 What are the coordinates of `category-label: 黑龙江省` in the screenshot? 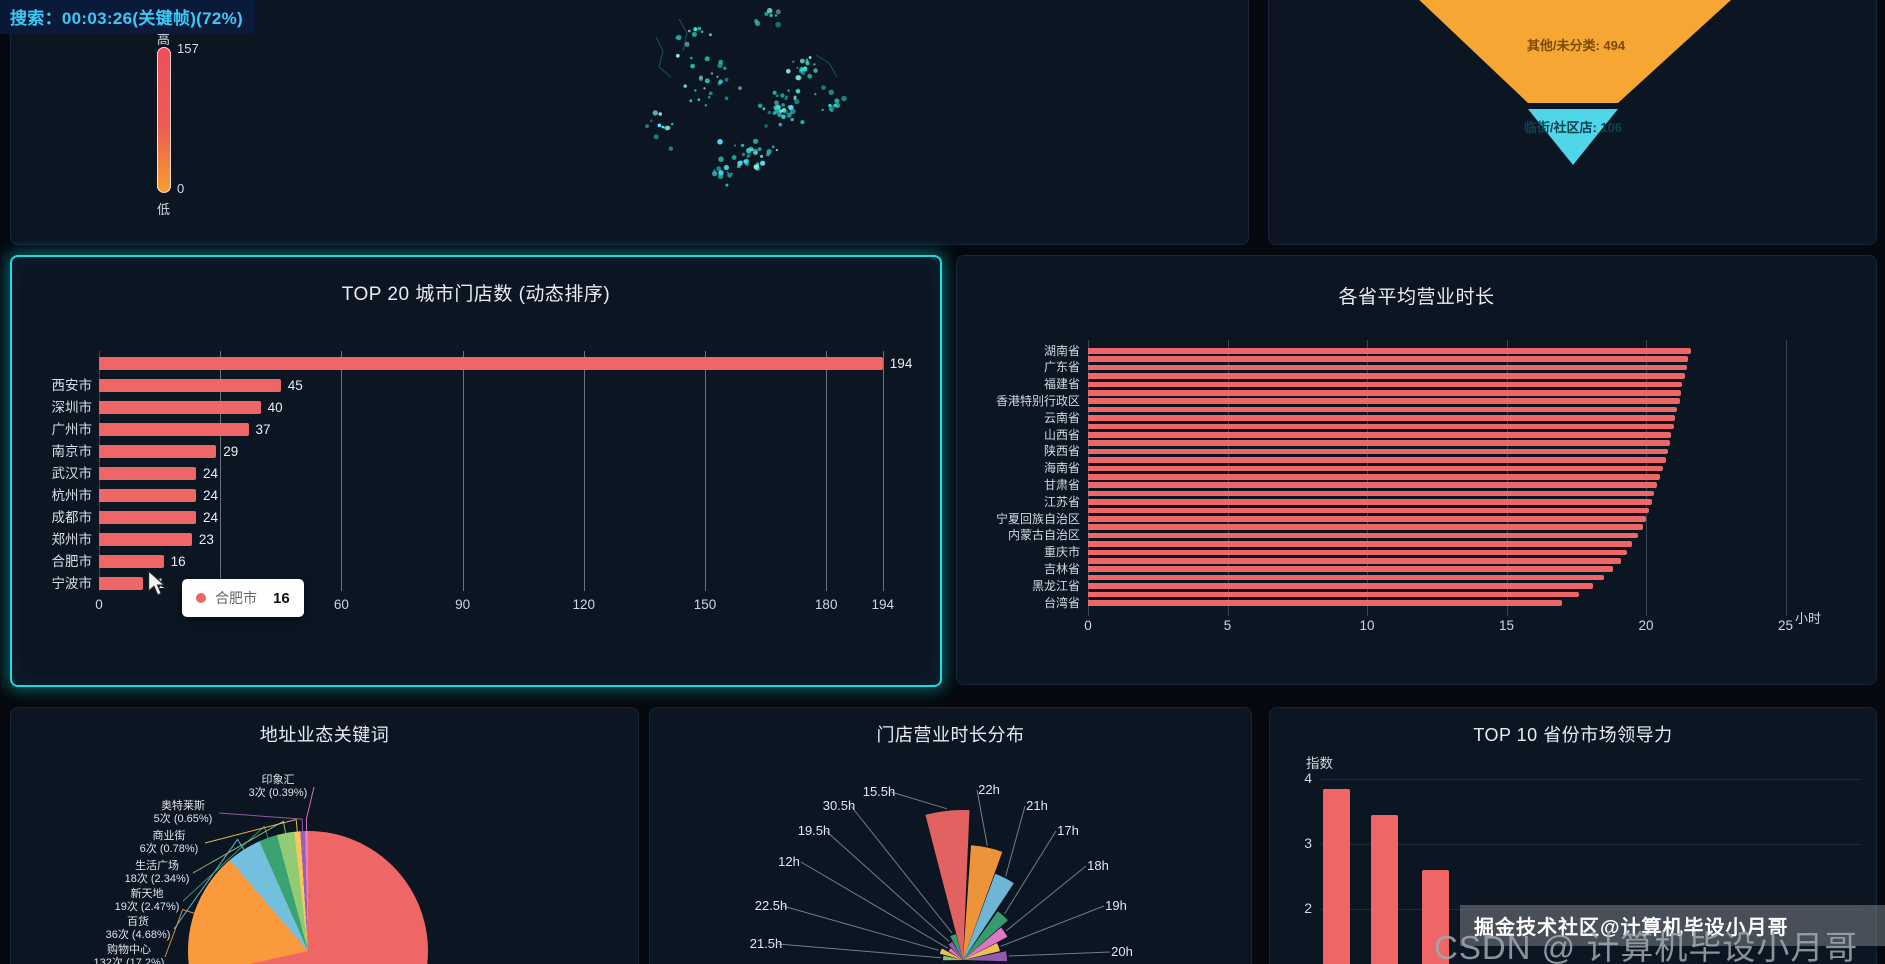 It's located at (1055, 585).